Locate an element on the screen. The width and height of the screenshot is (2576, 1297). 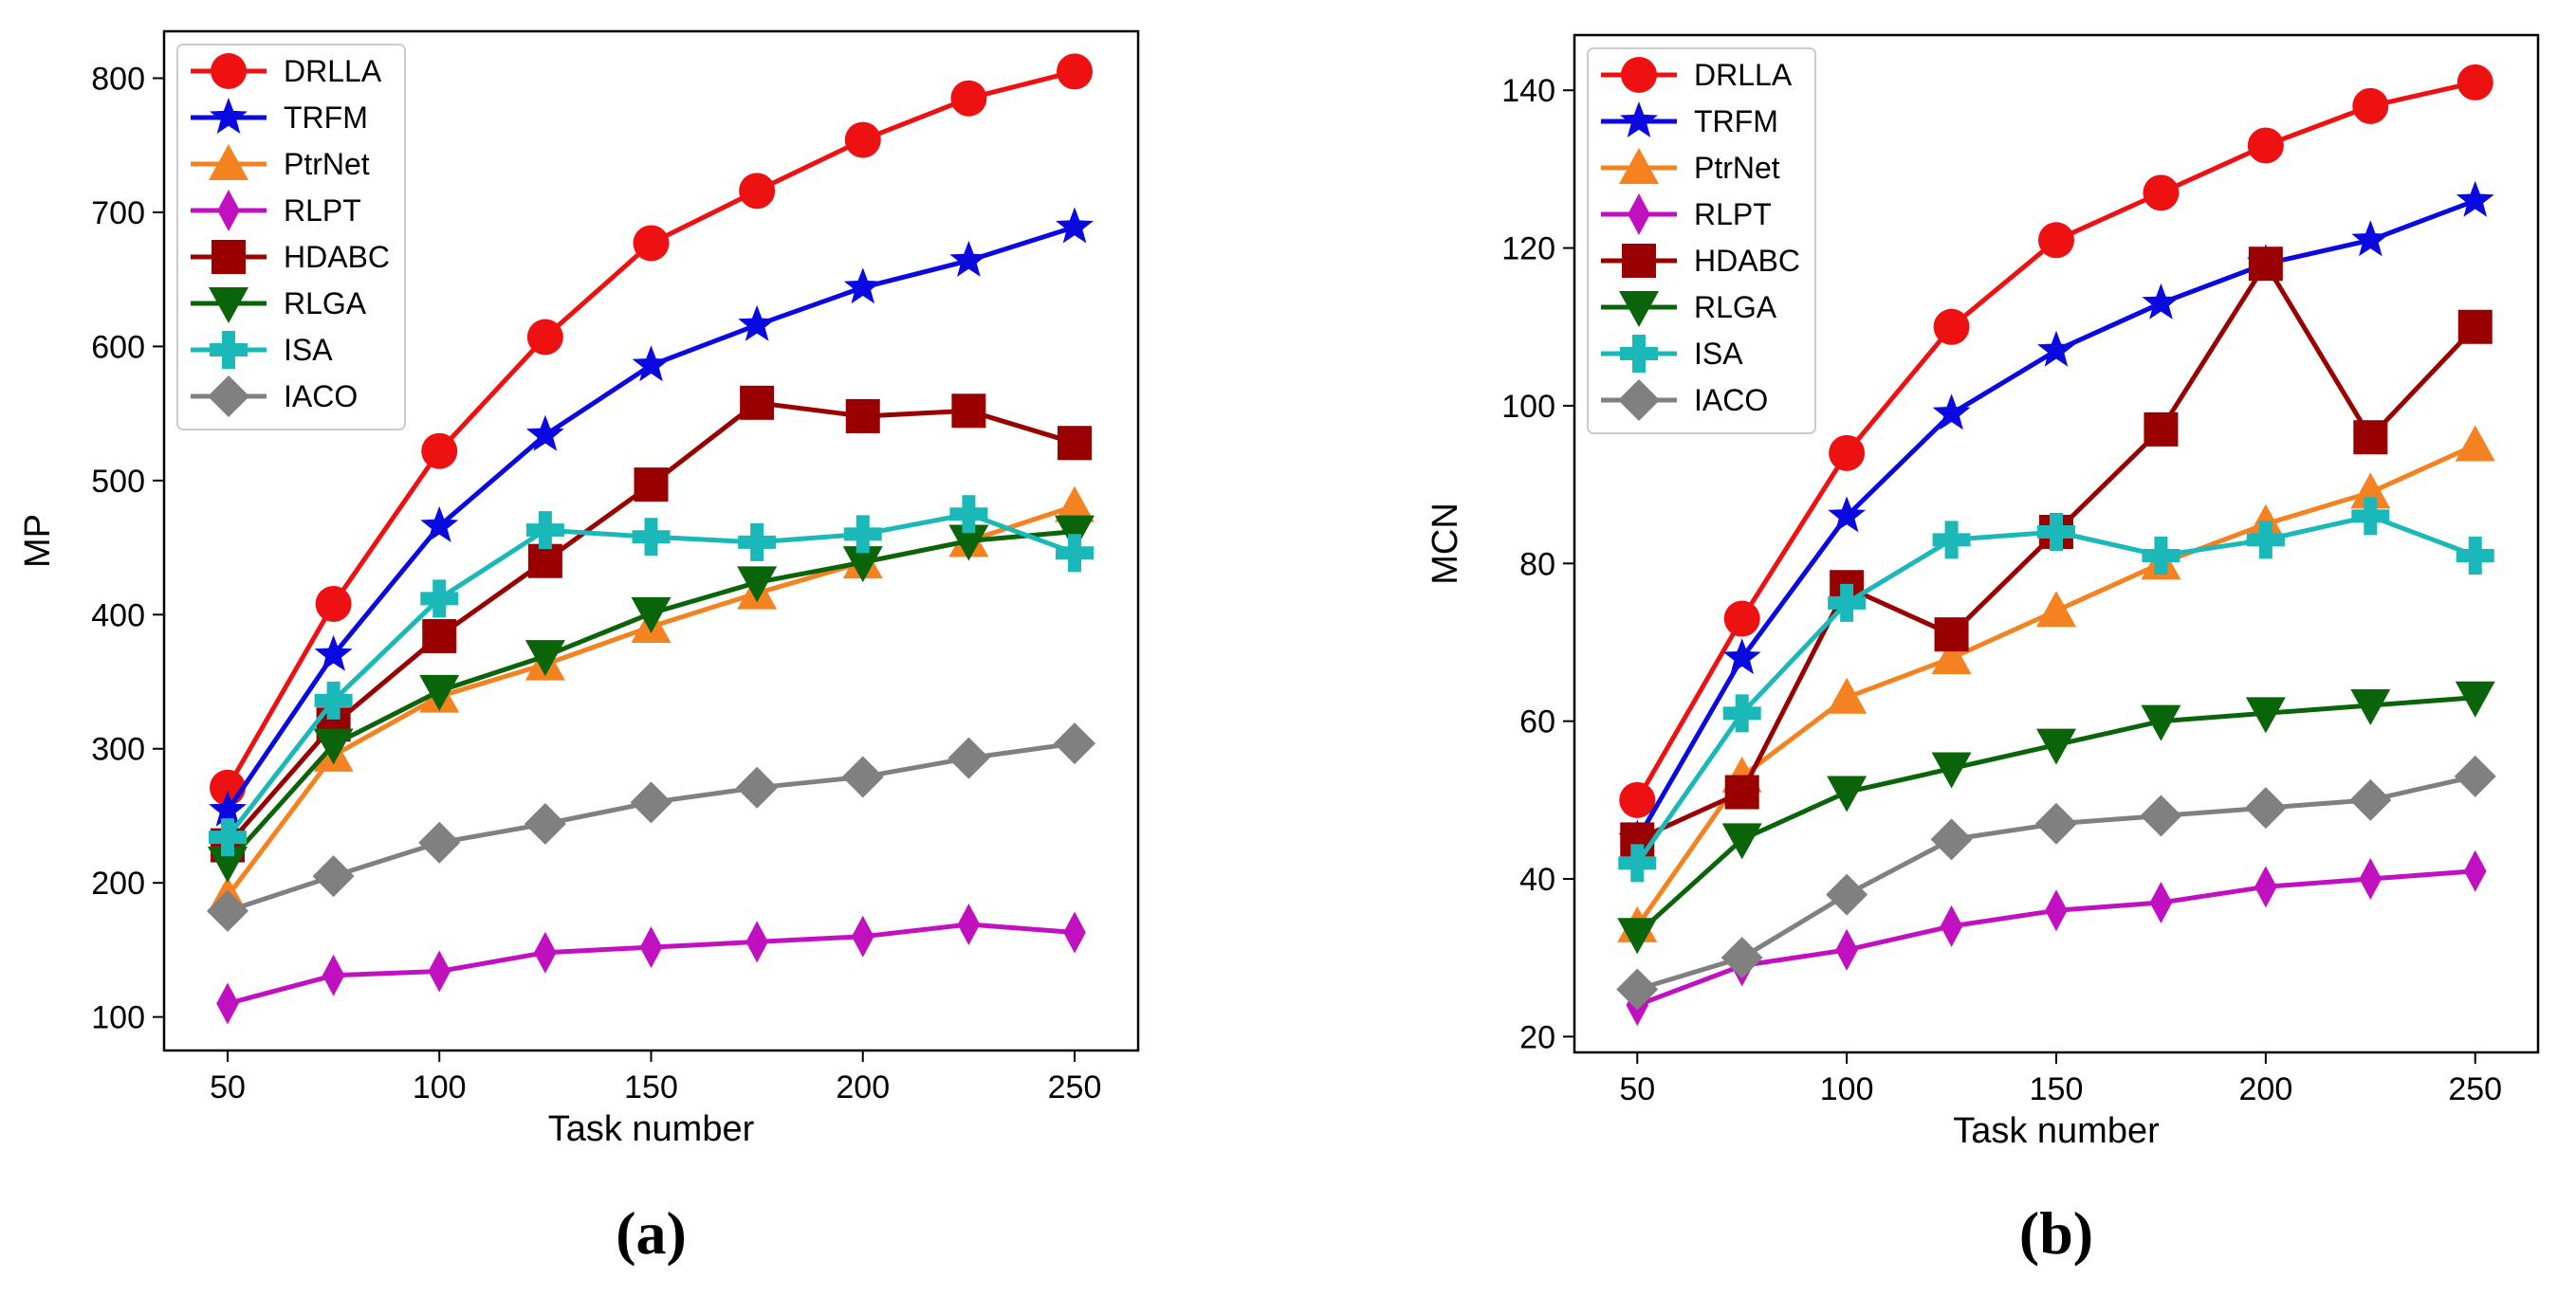
panel-a-legend-marker-rlga is located at coordinates (228, 305).